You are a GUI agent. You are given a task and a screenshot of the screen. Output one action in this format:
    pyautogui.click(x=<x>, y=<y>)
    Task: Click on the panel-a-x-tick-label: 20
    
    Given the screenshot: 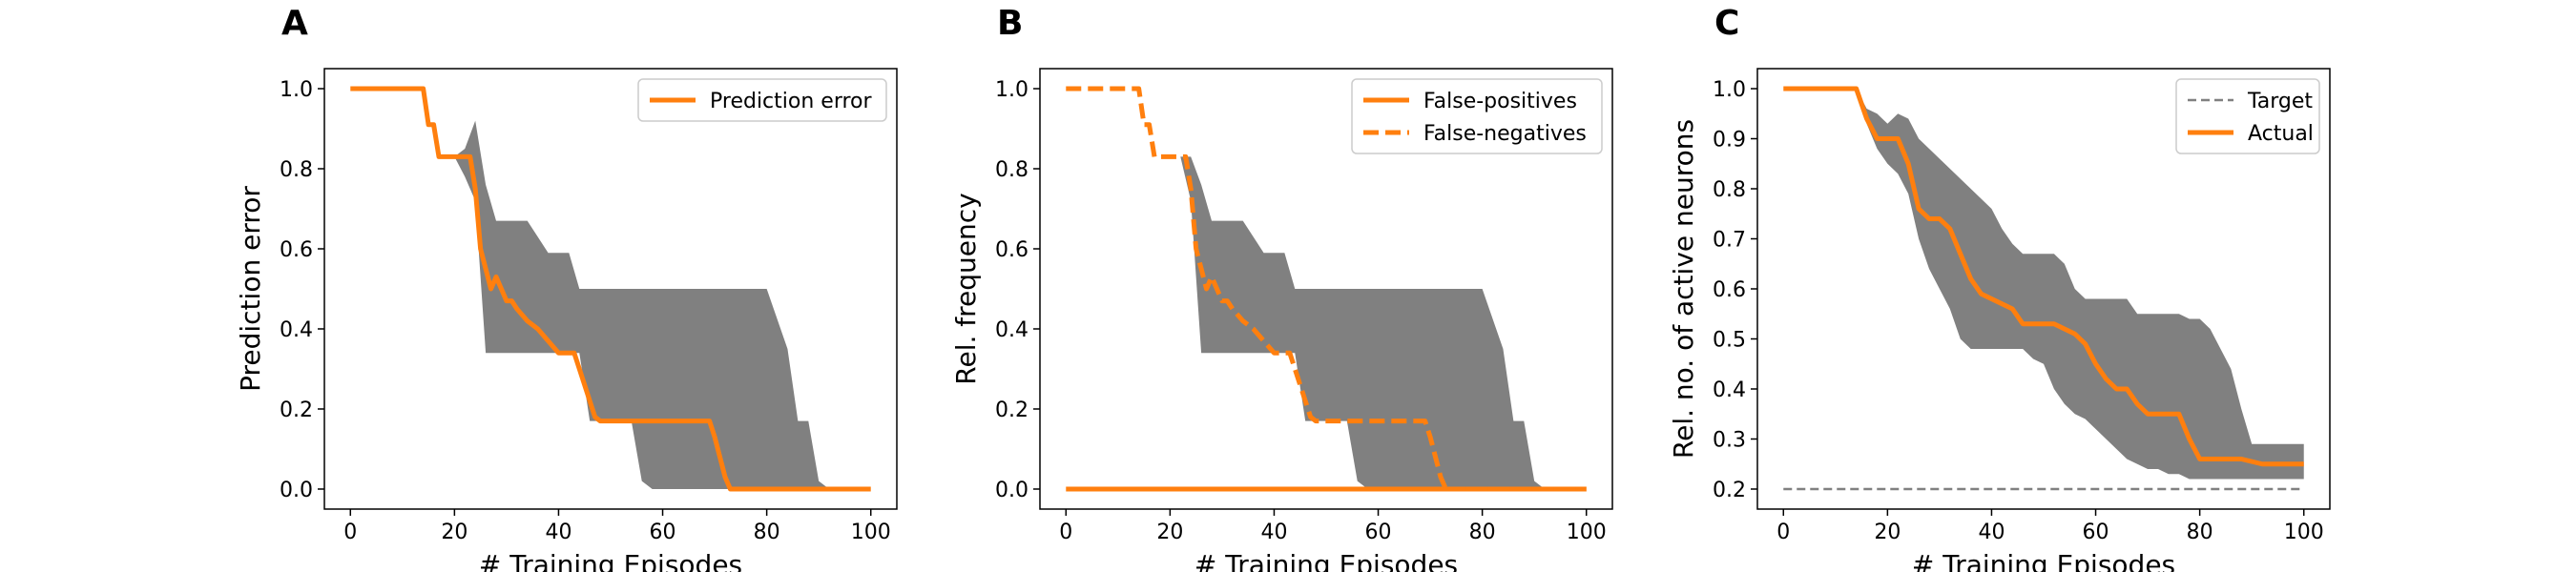 What is the action you would take?
    pyautogui.click(x=454, y=532)
    